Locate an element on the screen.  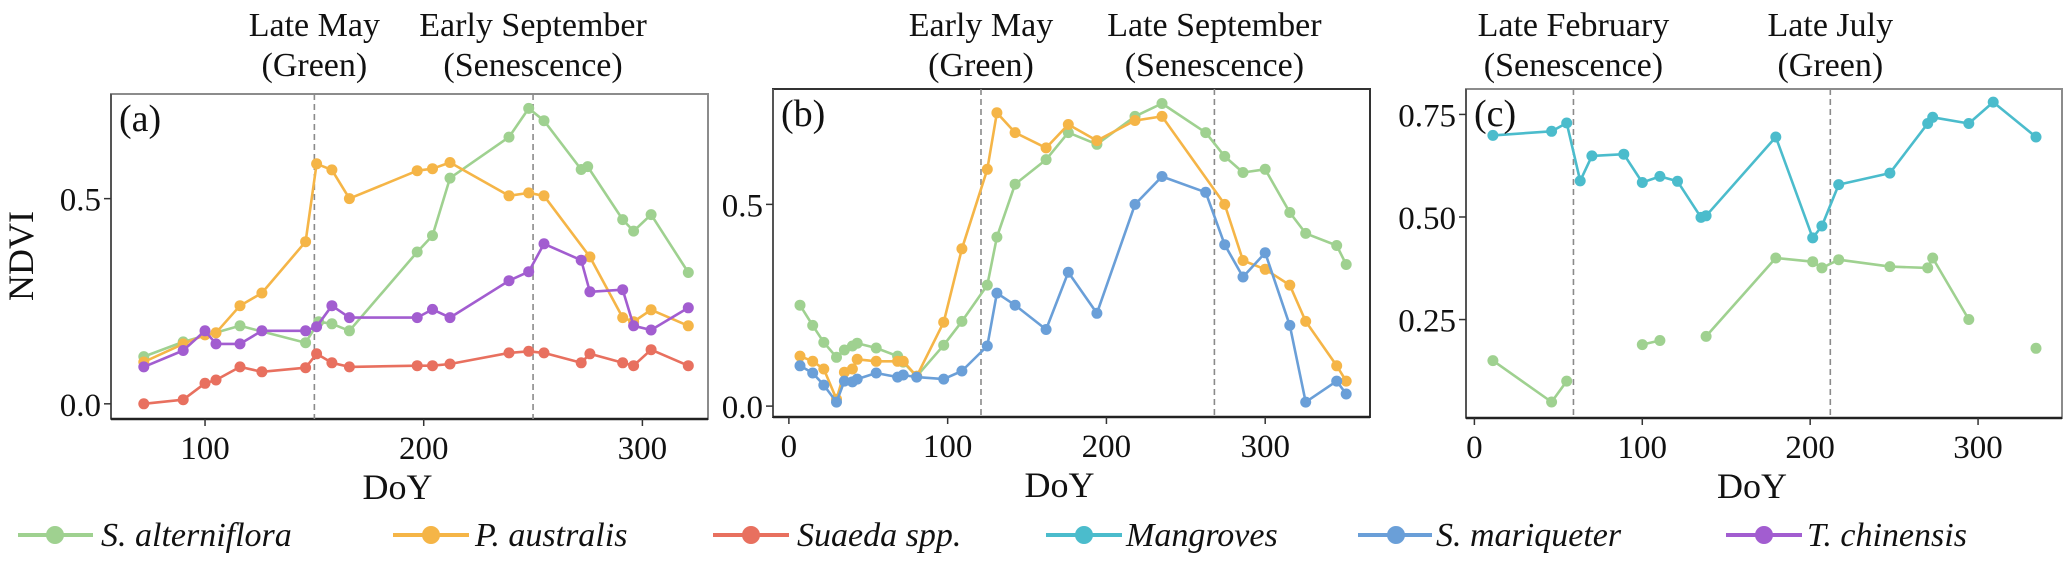
y-tick-label: 0.75 is located at coordinates (1427, 116).